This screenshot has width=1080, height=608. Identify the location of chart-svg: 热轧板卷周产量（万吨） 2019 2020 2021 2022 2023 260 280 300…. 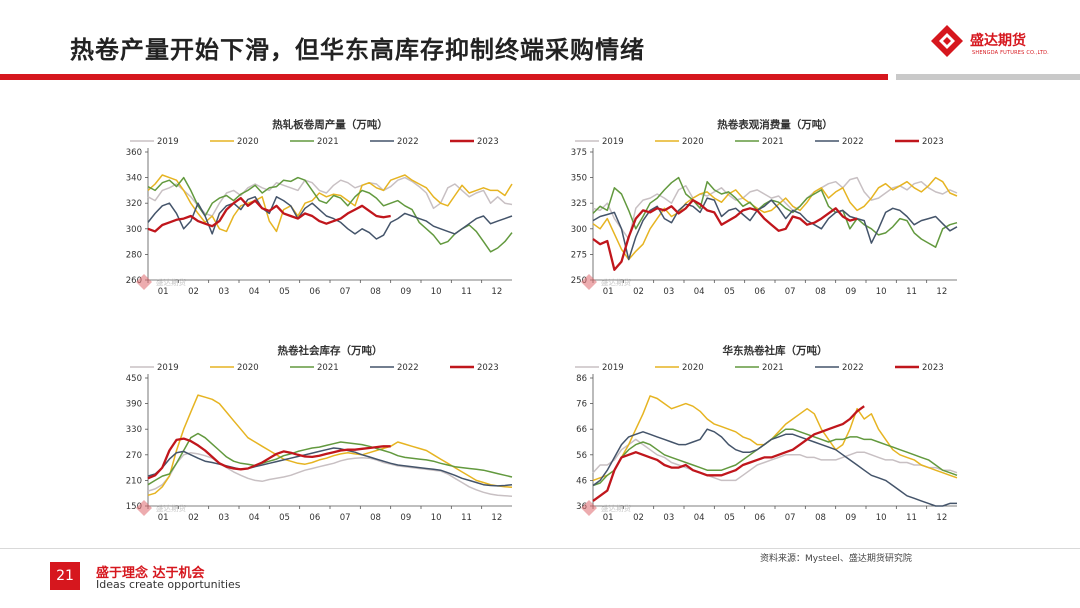
(319, 207).